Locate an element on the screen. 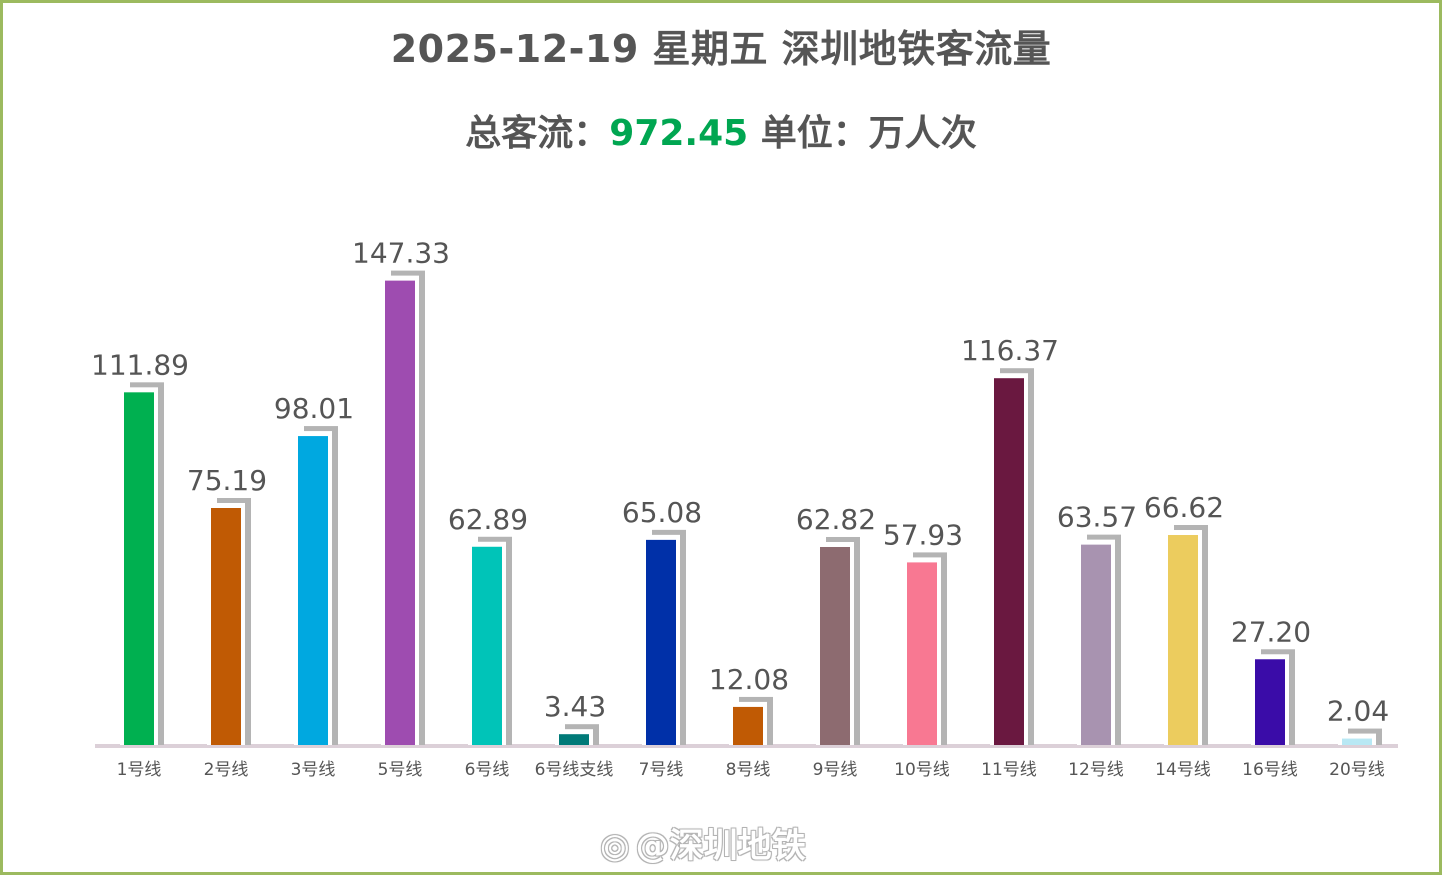 The height and width of the screenshot is (875, 1442). value-label: 98.01 is located at coordinates (314, 408).